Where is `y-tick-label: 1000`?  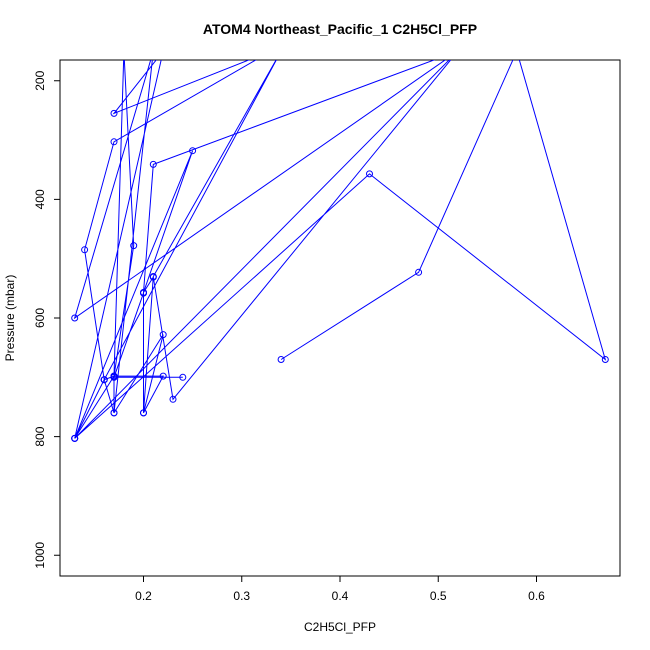 y-tick-label: 1000 is located at coordinates (40, 555).